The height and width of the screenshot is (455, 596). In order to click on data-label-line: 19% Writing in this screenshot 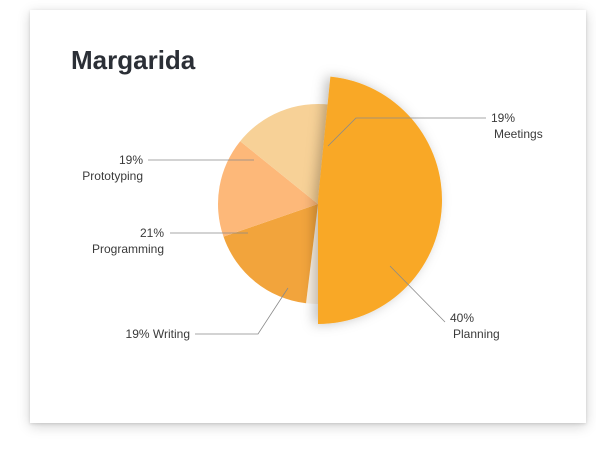, I will do `click(158, 334)`.